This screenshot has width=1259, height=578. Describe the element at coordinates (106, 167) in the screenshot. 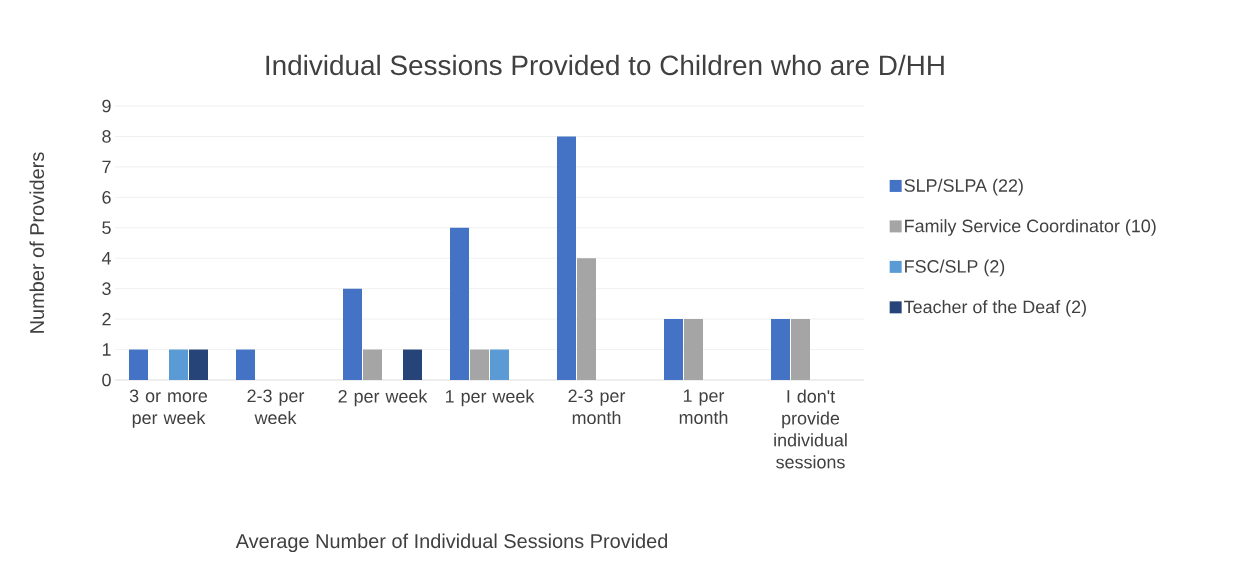

I see `y-tick-label: 7` at that location.